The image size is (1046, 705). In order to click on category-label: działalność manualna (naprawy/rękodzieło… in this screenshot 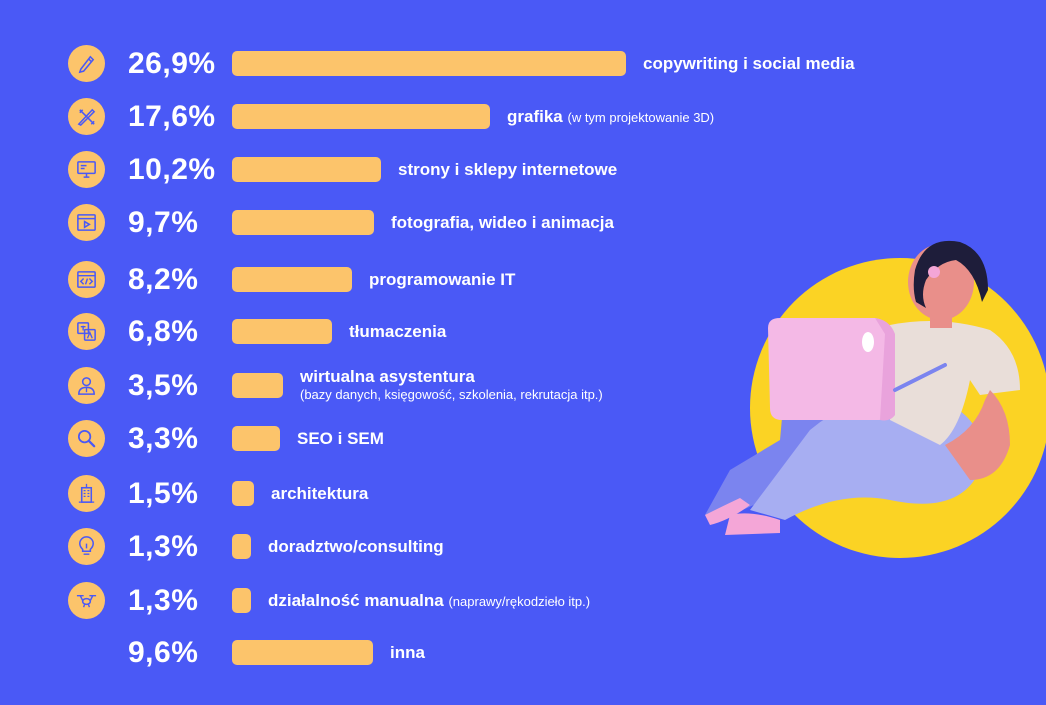, I will do `click(429, 600)`.